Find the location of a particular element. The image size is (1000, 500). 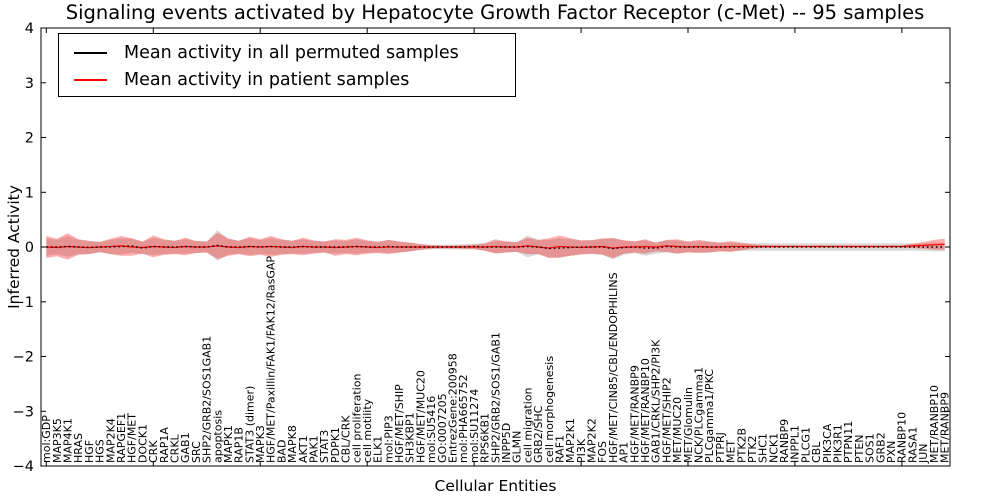

x-tick-label: mol:PHA665752 is located at coordinates (463, 418).